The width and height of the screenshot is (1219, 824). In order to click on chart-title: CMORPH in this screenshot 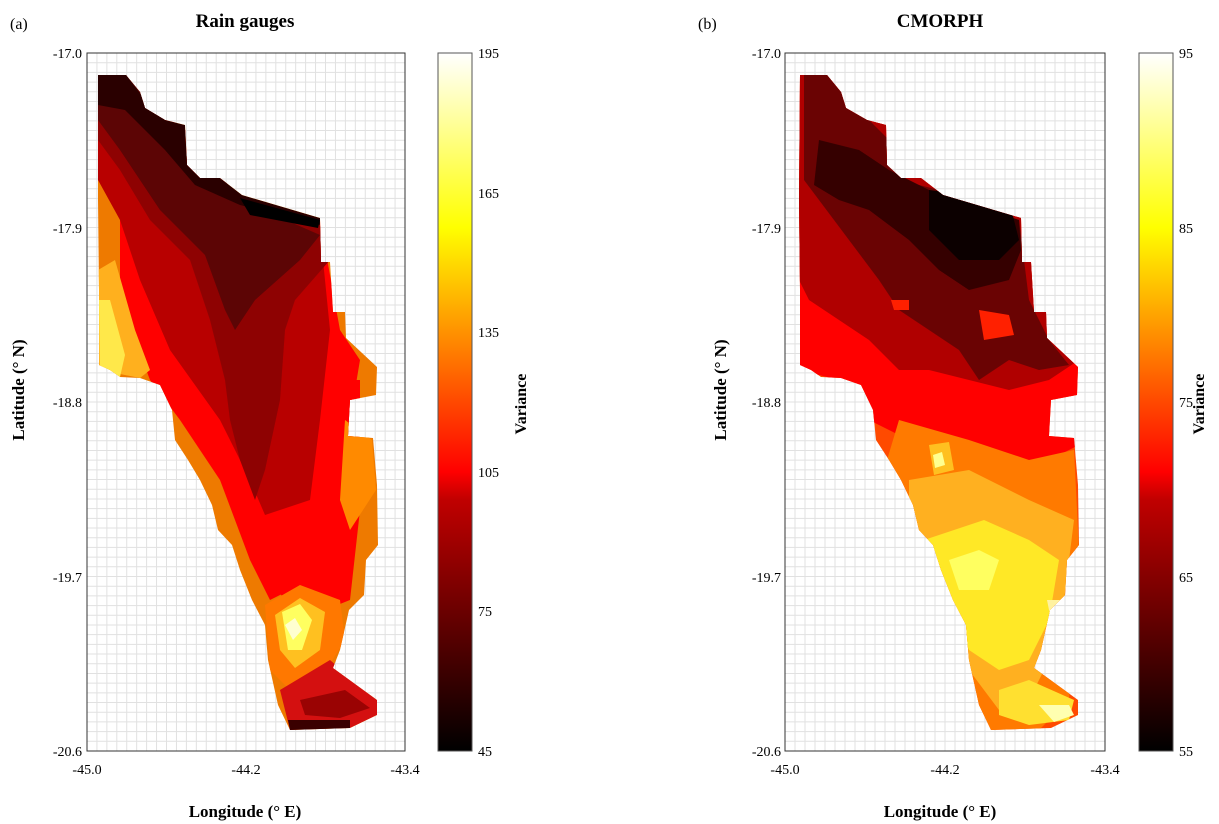, I will do `click(940, 21)`.